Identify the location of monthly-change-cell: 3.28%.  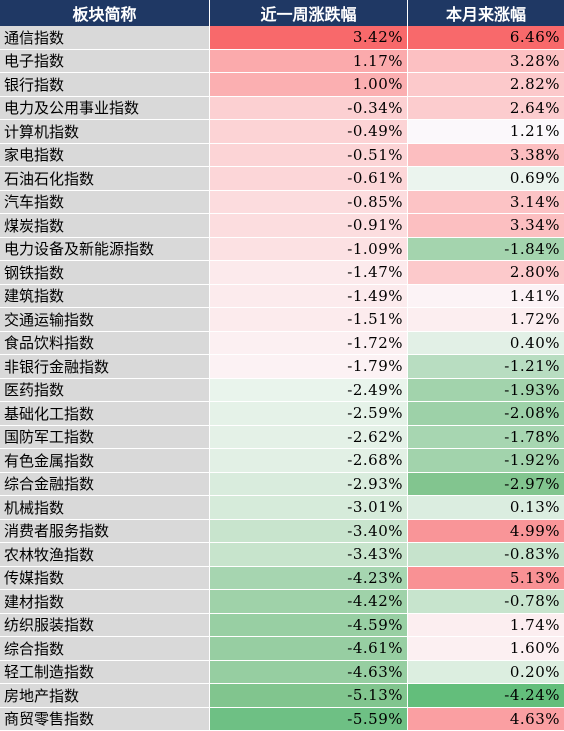
(486, 62).